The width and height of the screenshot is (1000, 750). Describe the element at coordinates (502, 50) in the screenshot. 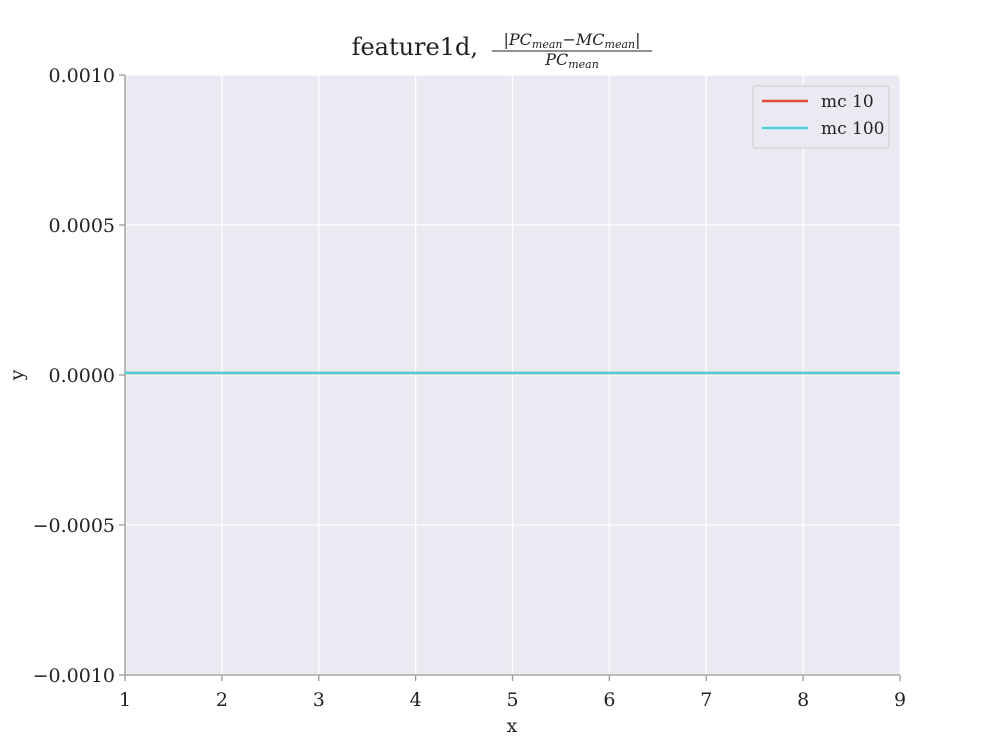

I see `chart-title: feature1d, |PCmean−MCmean| PCmean` at that location.